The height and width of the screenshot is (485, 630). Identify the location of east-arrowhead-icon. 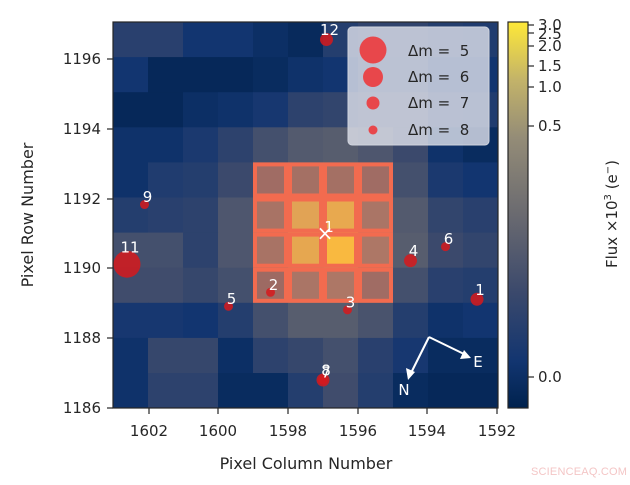
(465, 354).